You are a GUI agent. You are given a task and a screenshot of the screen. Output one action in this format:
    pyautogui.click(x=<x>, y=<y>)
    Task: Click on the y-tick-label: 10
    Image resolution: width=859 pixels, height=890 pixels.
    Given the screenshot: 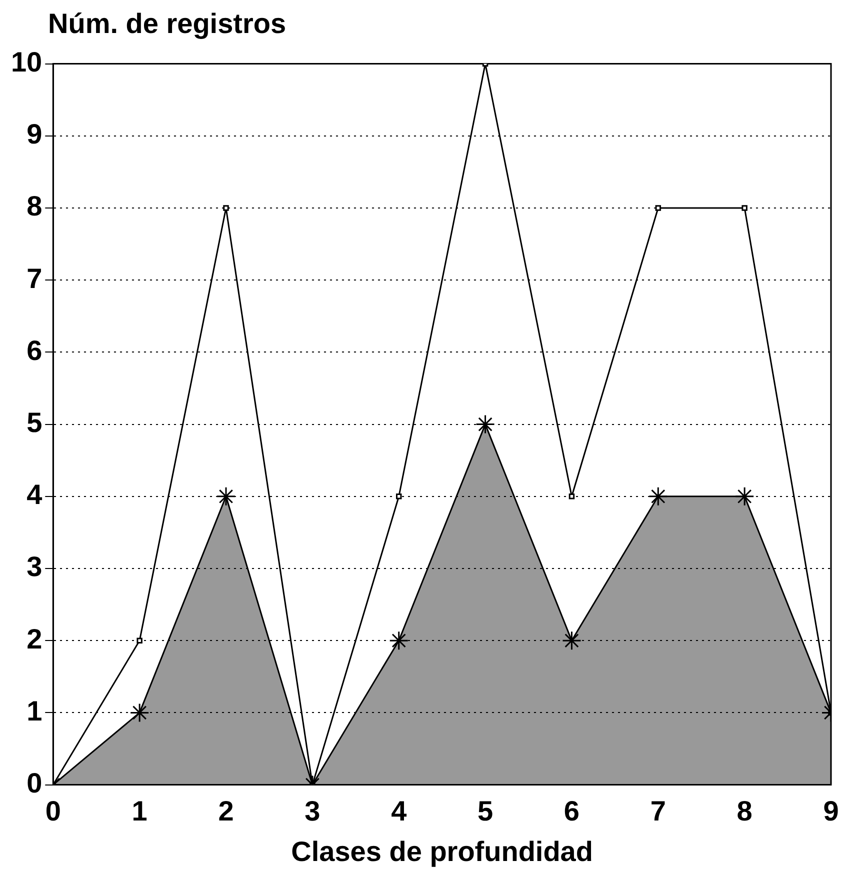 What is the action you would take?
    pyautogui.click(x=26, y=62)
    